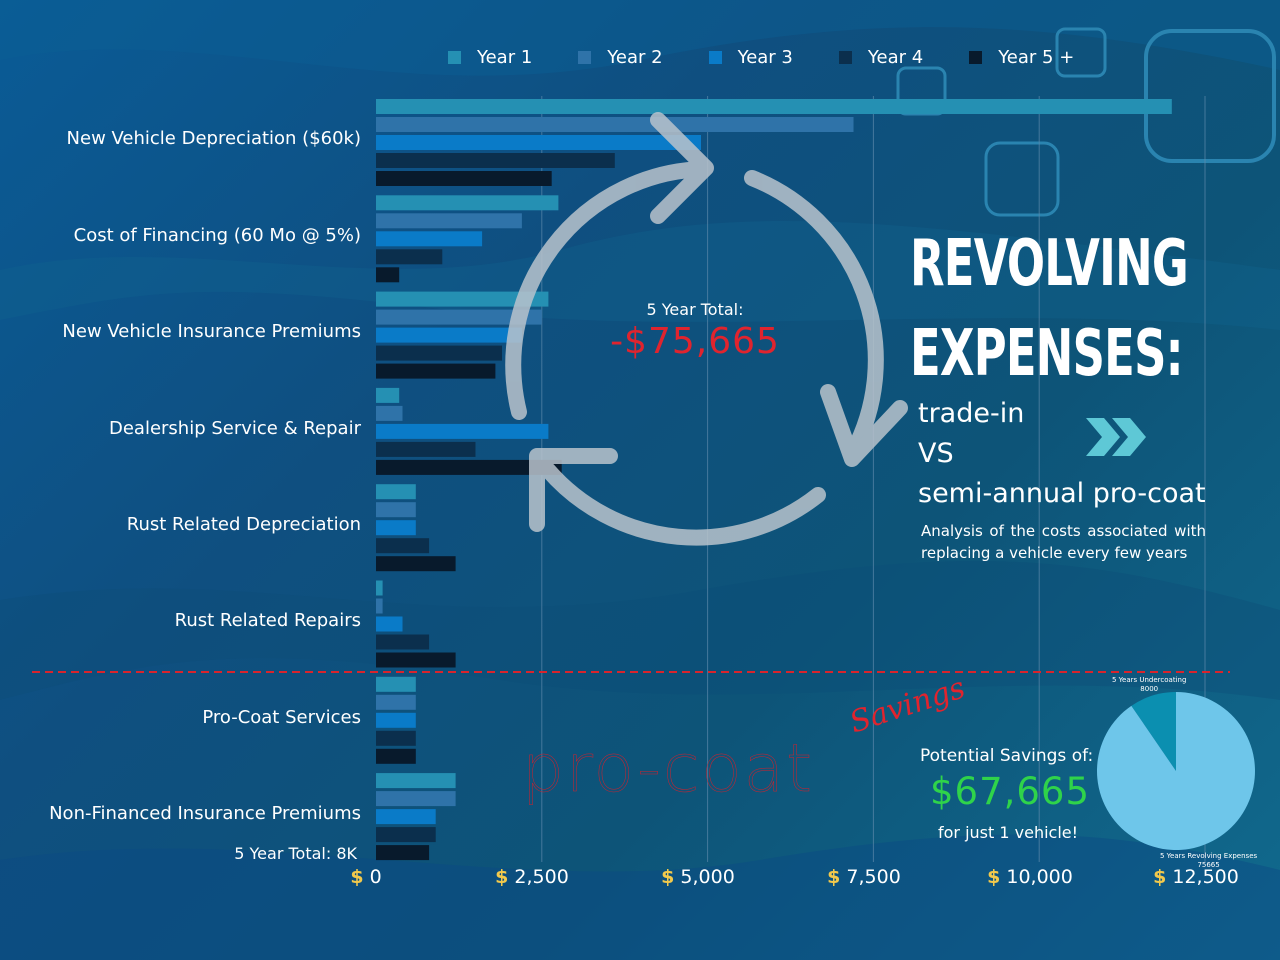 This screenshot has width=1280, height=960. I want to click on cycle-arrows-icon, so click(706, 329).